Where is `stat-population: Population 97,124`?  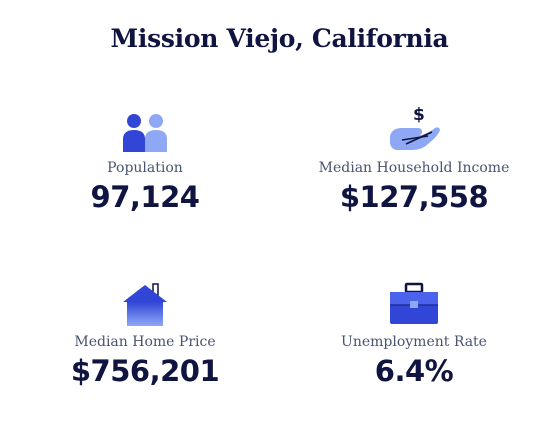
stat-population: Population 97,124 is located at coordinates (145, 163).